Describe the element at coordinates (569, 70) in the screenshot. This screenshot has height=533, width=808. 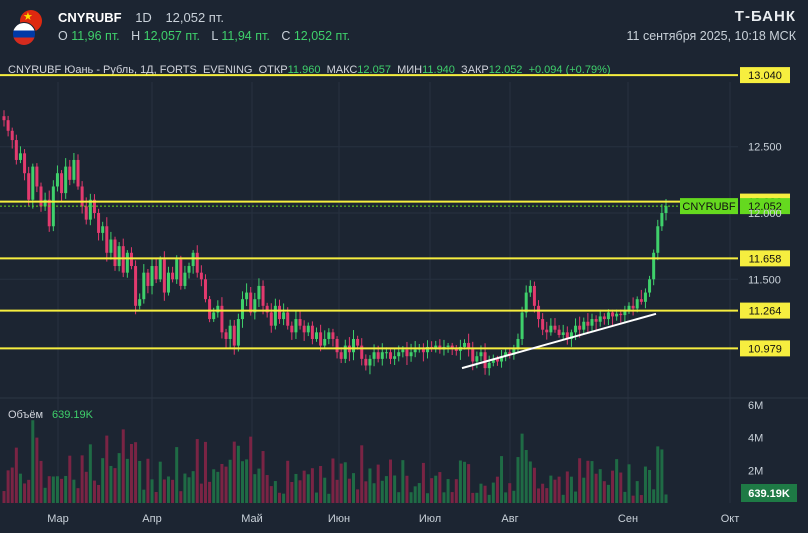
I see `legend-change: +0.094 (+0.79%)` at that location.